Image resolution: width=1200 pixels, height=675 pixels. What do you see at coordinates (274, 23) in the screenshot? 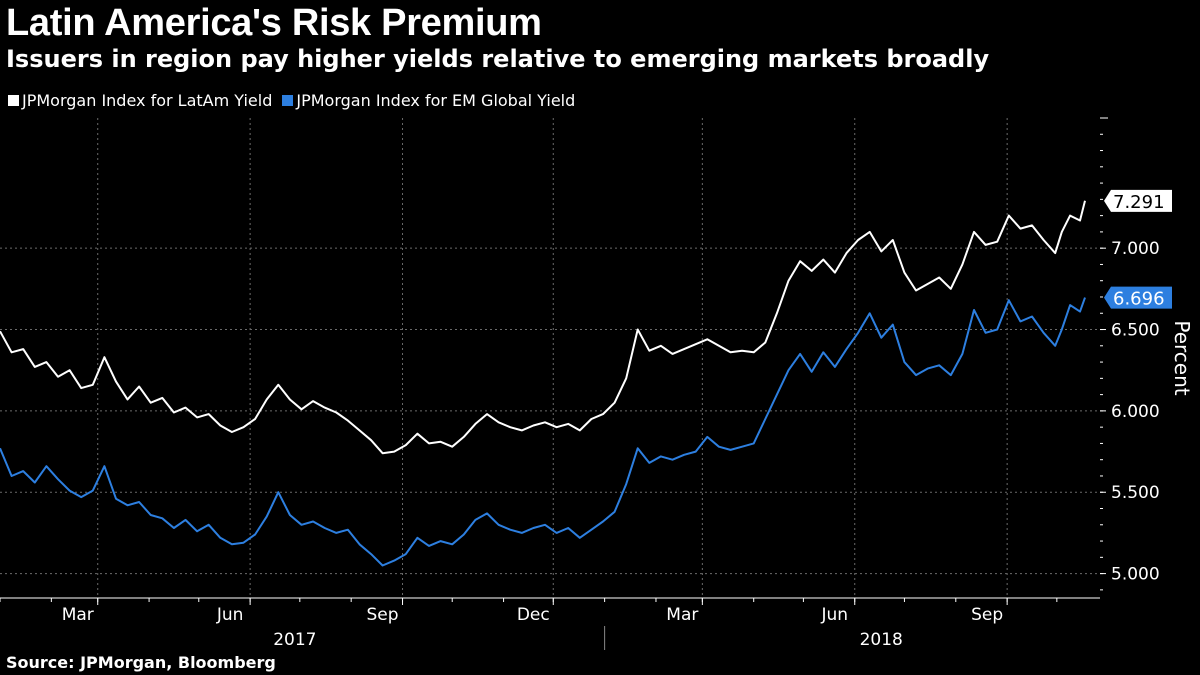
I see `chart-title: Latin America's Risk Premium` at bounding box center [274, 23].